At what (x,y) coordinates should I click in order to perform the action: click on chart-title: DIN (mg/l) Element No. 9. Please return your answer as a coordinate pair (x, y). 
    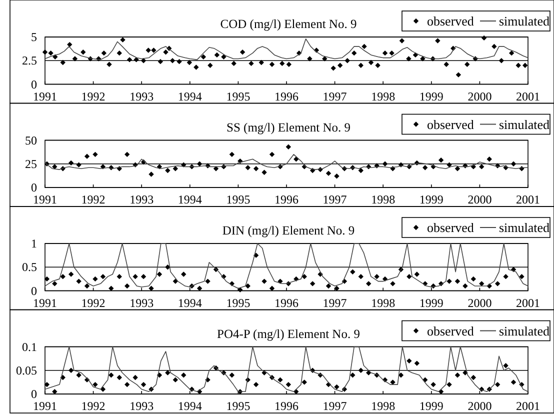
    Looking at the image, I should click on (288, 231).